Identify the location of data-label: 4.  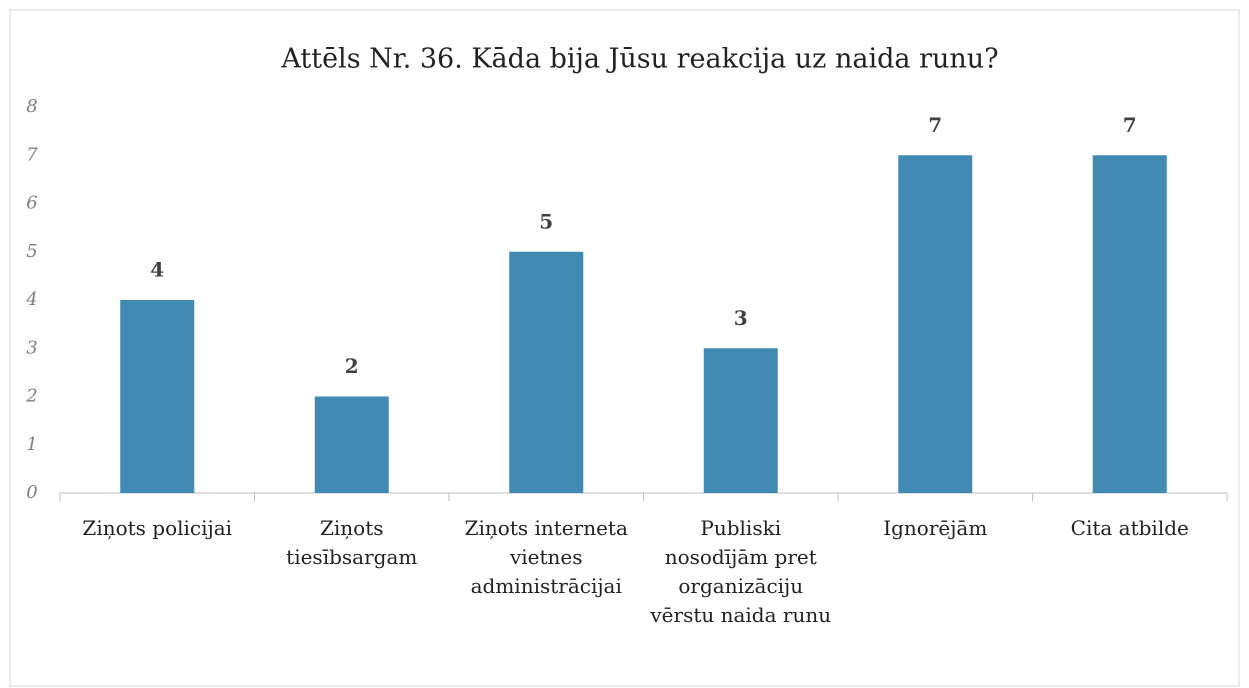
(157, 270).